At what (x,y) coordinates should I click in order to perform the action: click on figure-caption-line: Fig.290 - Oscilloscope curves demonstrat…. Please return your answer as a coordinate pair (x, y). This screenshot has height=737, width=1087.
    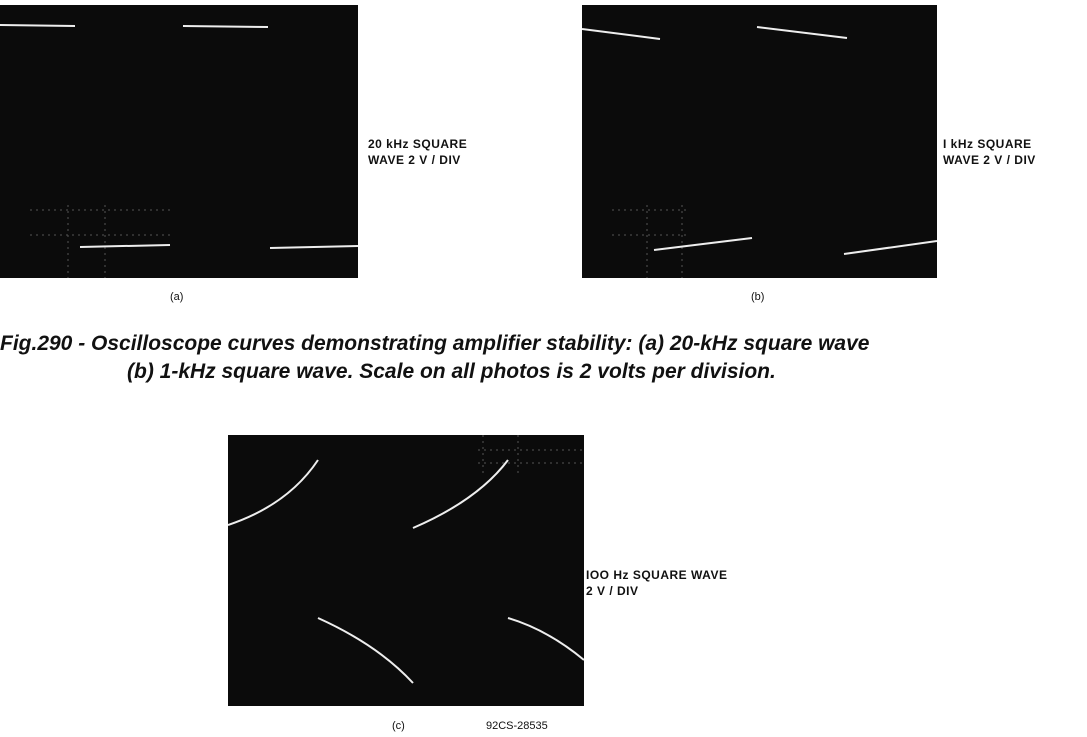
    Looking at the image, I should click on (435, 343).